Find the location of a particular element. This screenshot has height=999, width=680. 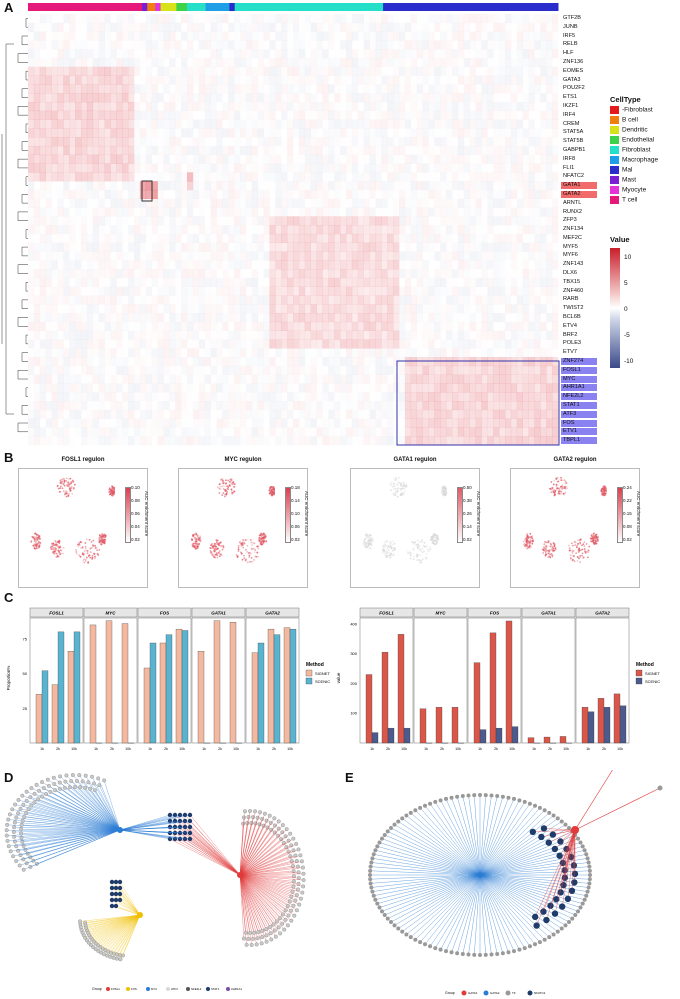

gene-label: ZNF136 is located at coordinates (573, 61).